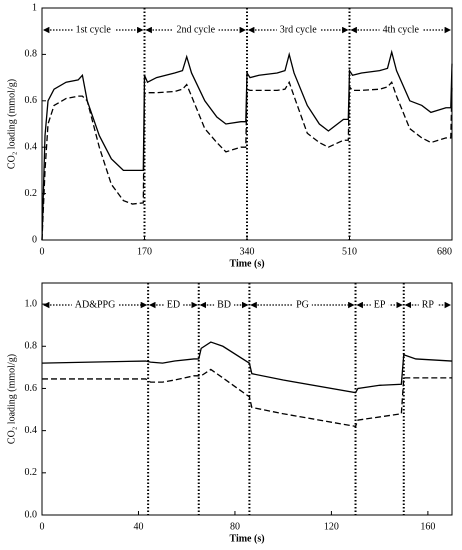 Image resolution: width=462 pixels, height=550 pixels. Describe the element at coordinates (31, 303) in the screenshot. I see `y-tick-label: 1.0` at that location.